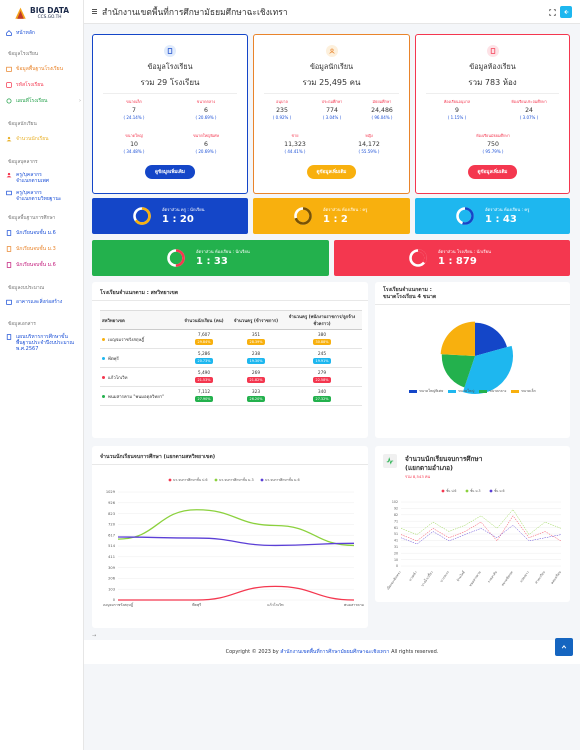 The height and width of the screenshot is (750, 580). Describe the element at coordinates (111, 514) in the screenshot. I see `y-tick-label: 823` at that location.